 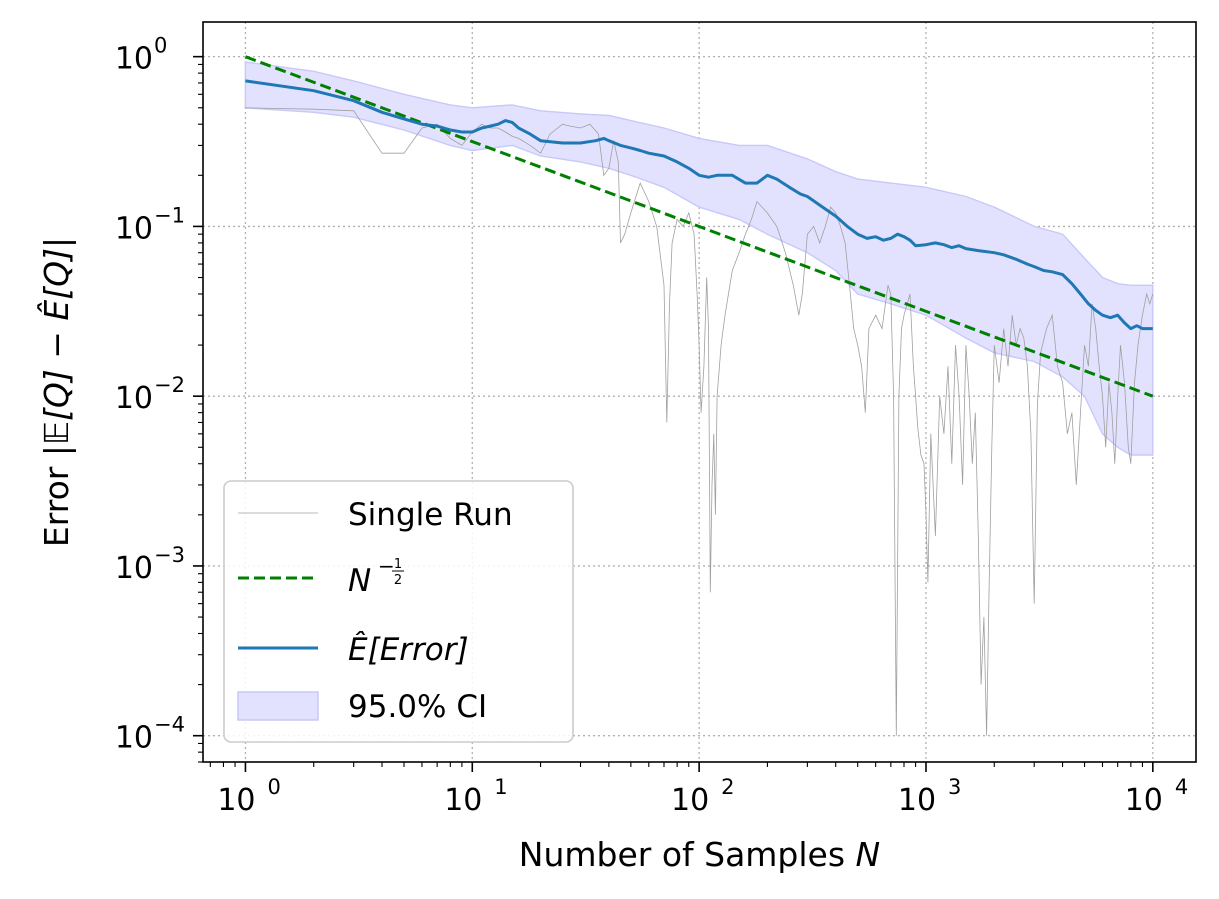 I want to click on x-tick-exponent: 4, so click(x=1181, y=787).